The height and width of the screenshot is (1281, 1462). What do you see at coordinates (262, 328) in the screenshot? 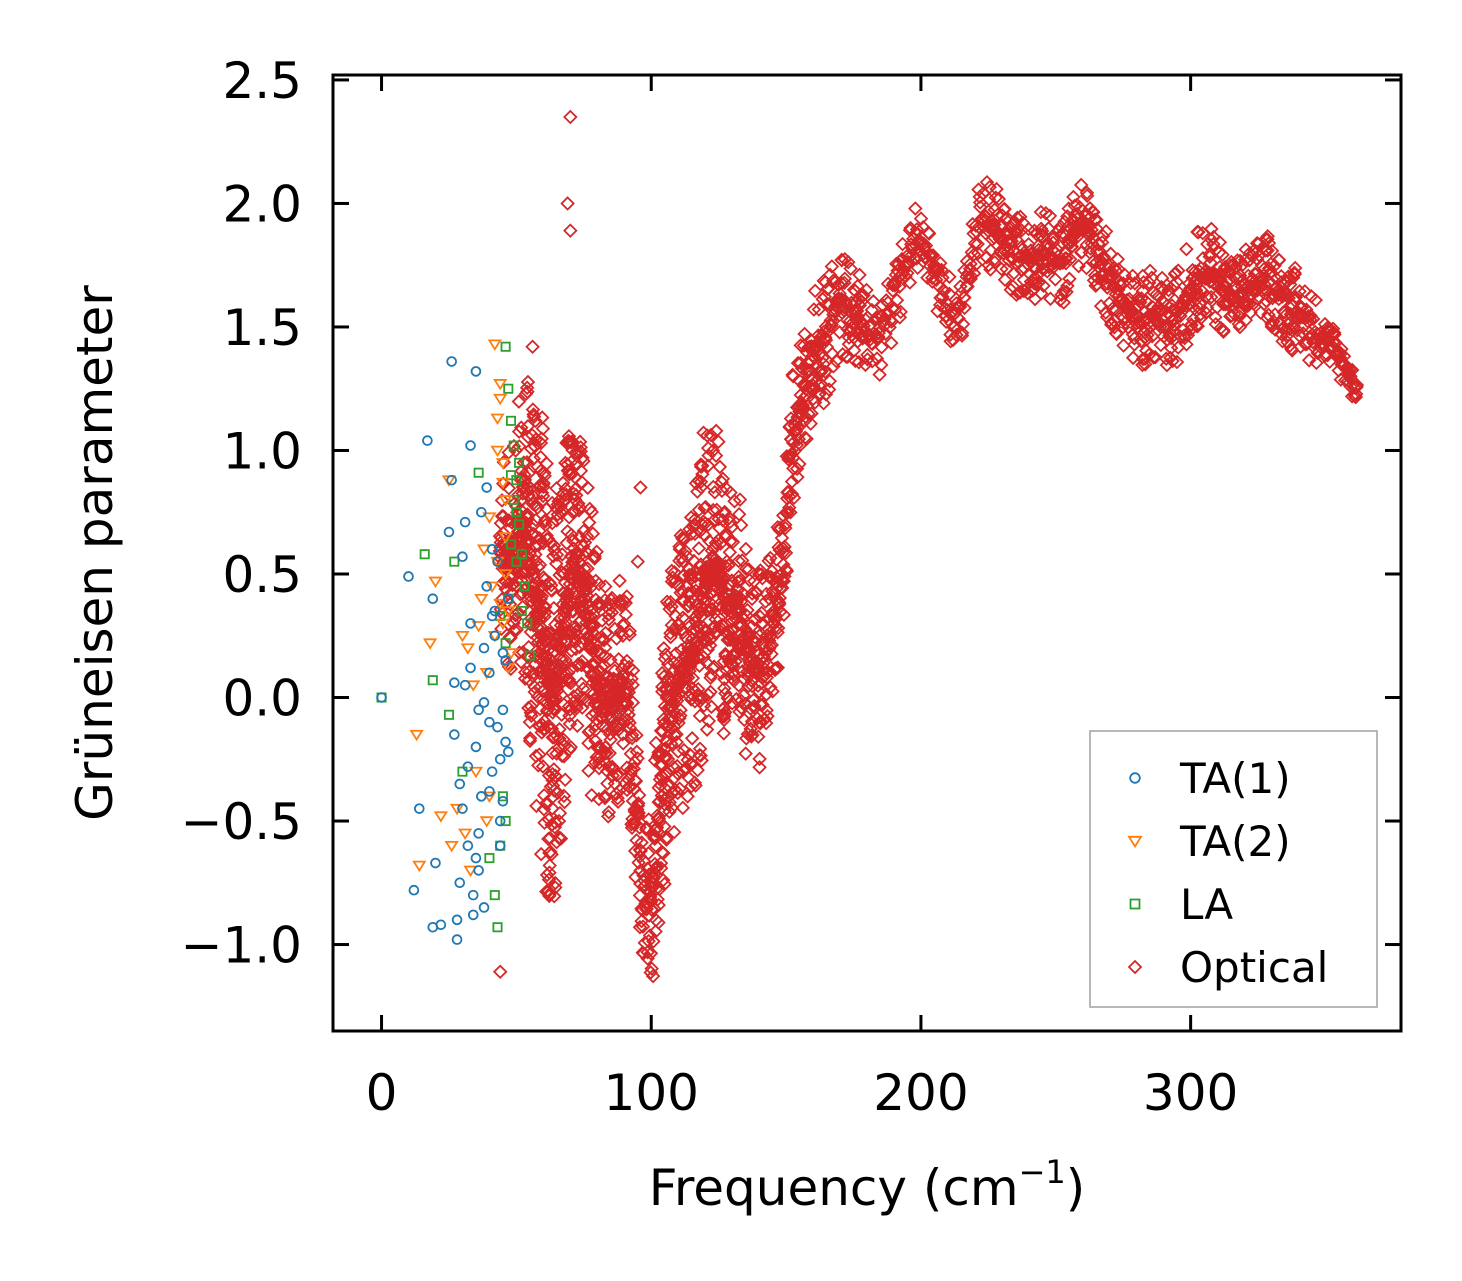
I see `y-tick-label: 1.5` at bounding box center [262, 328].